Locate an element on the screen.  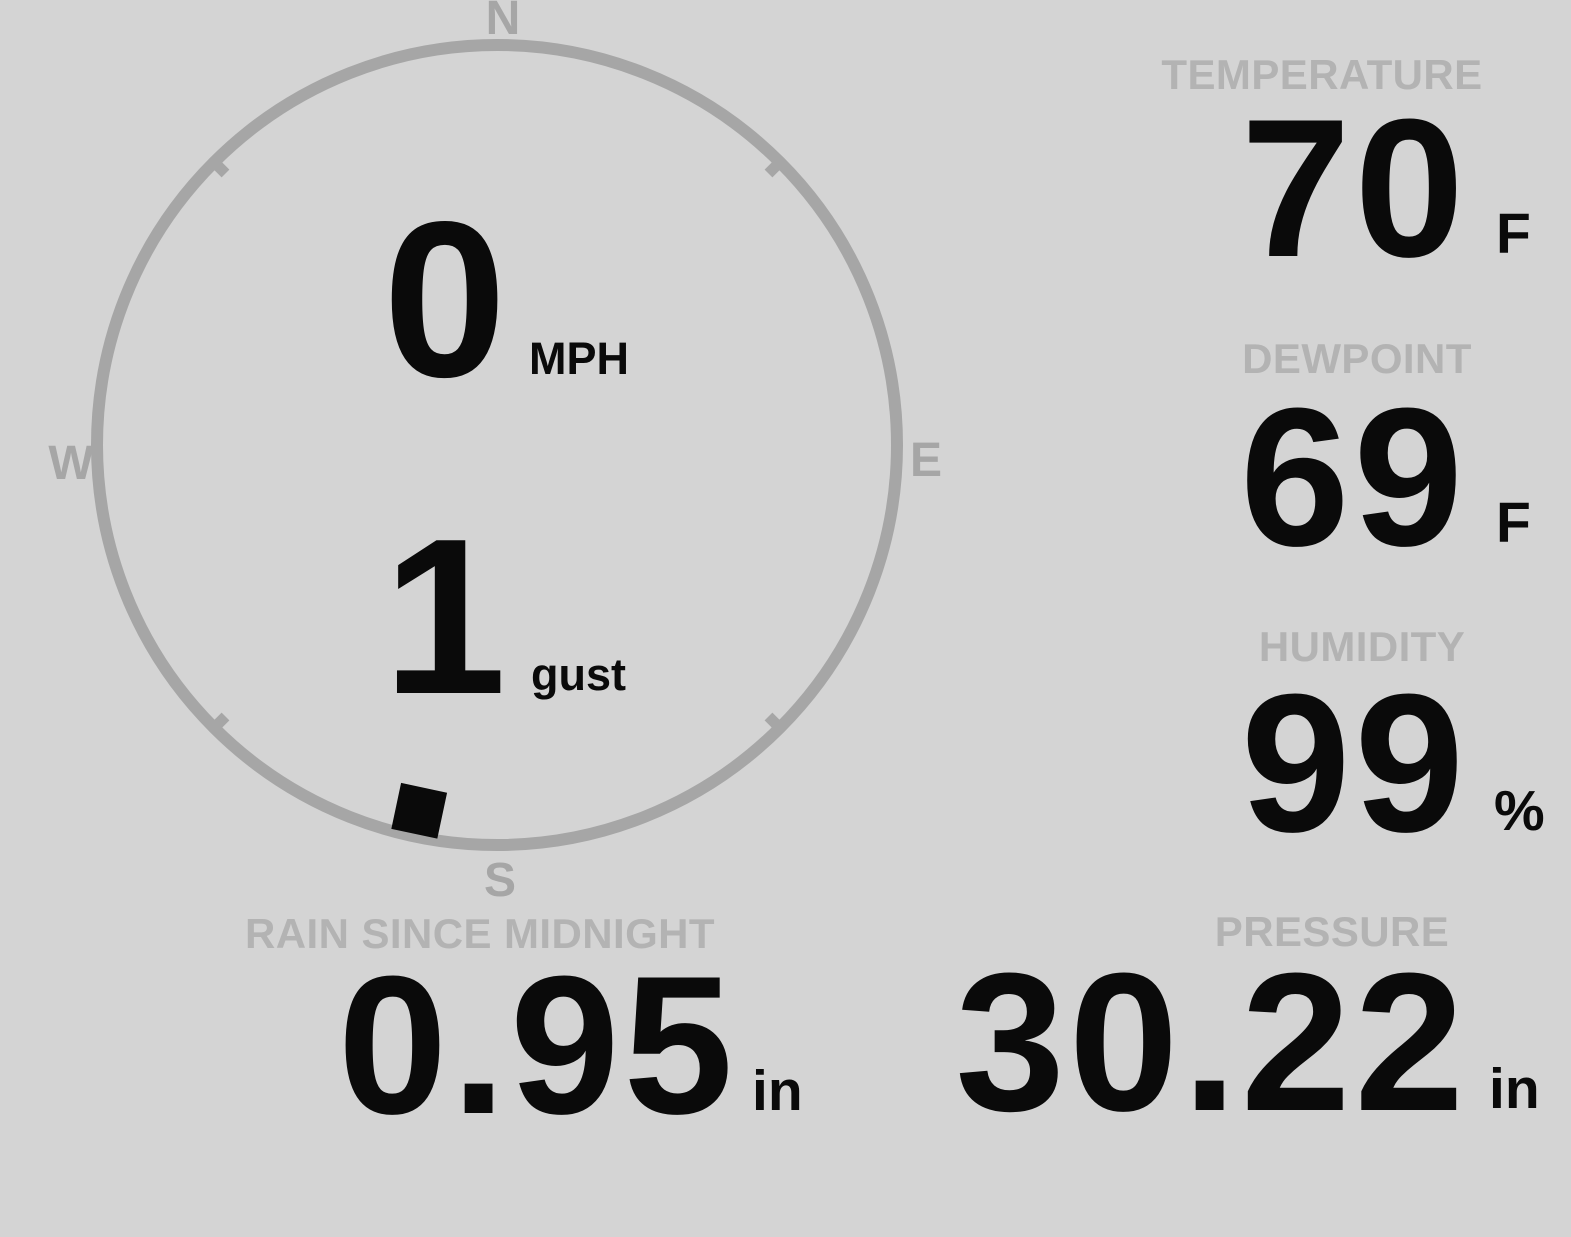
dewpoint-value: 69 is located at coordinates (1353, 477).